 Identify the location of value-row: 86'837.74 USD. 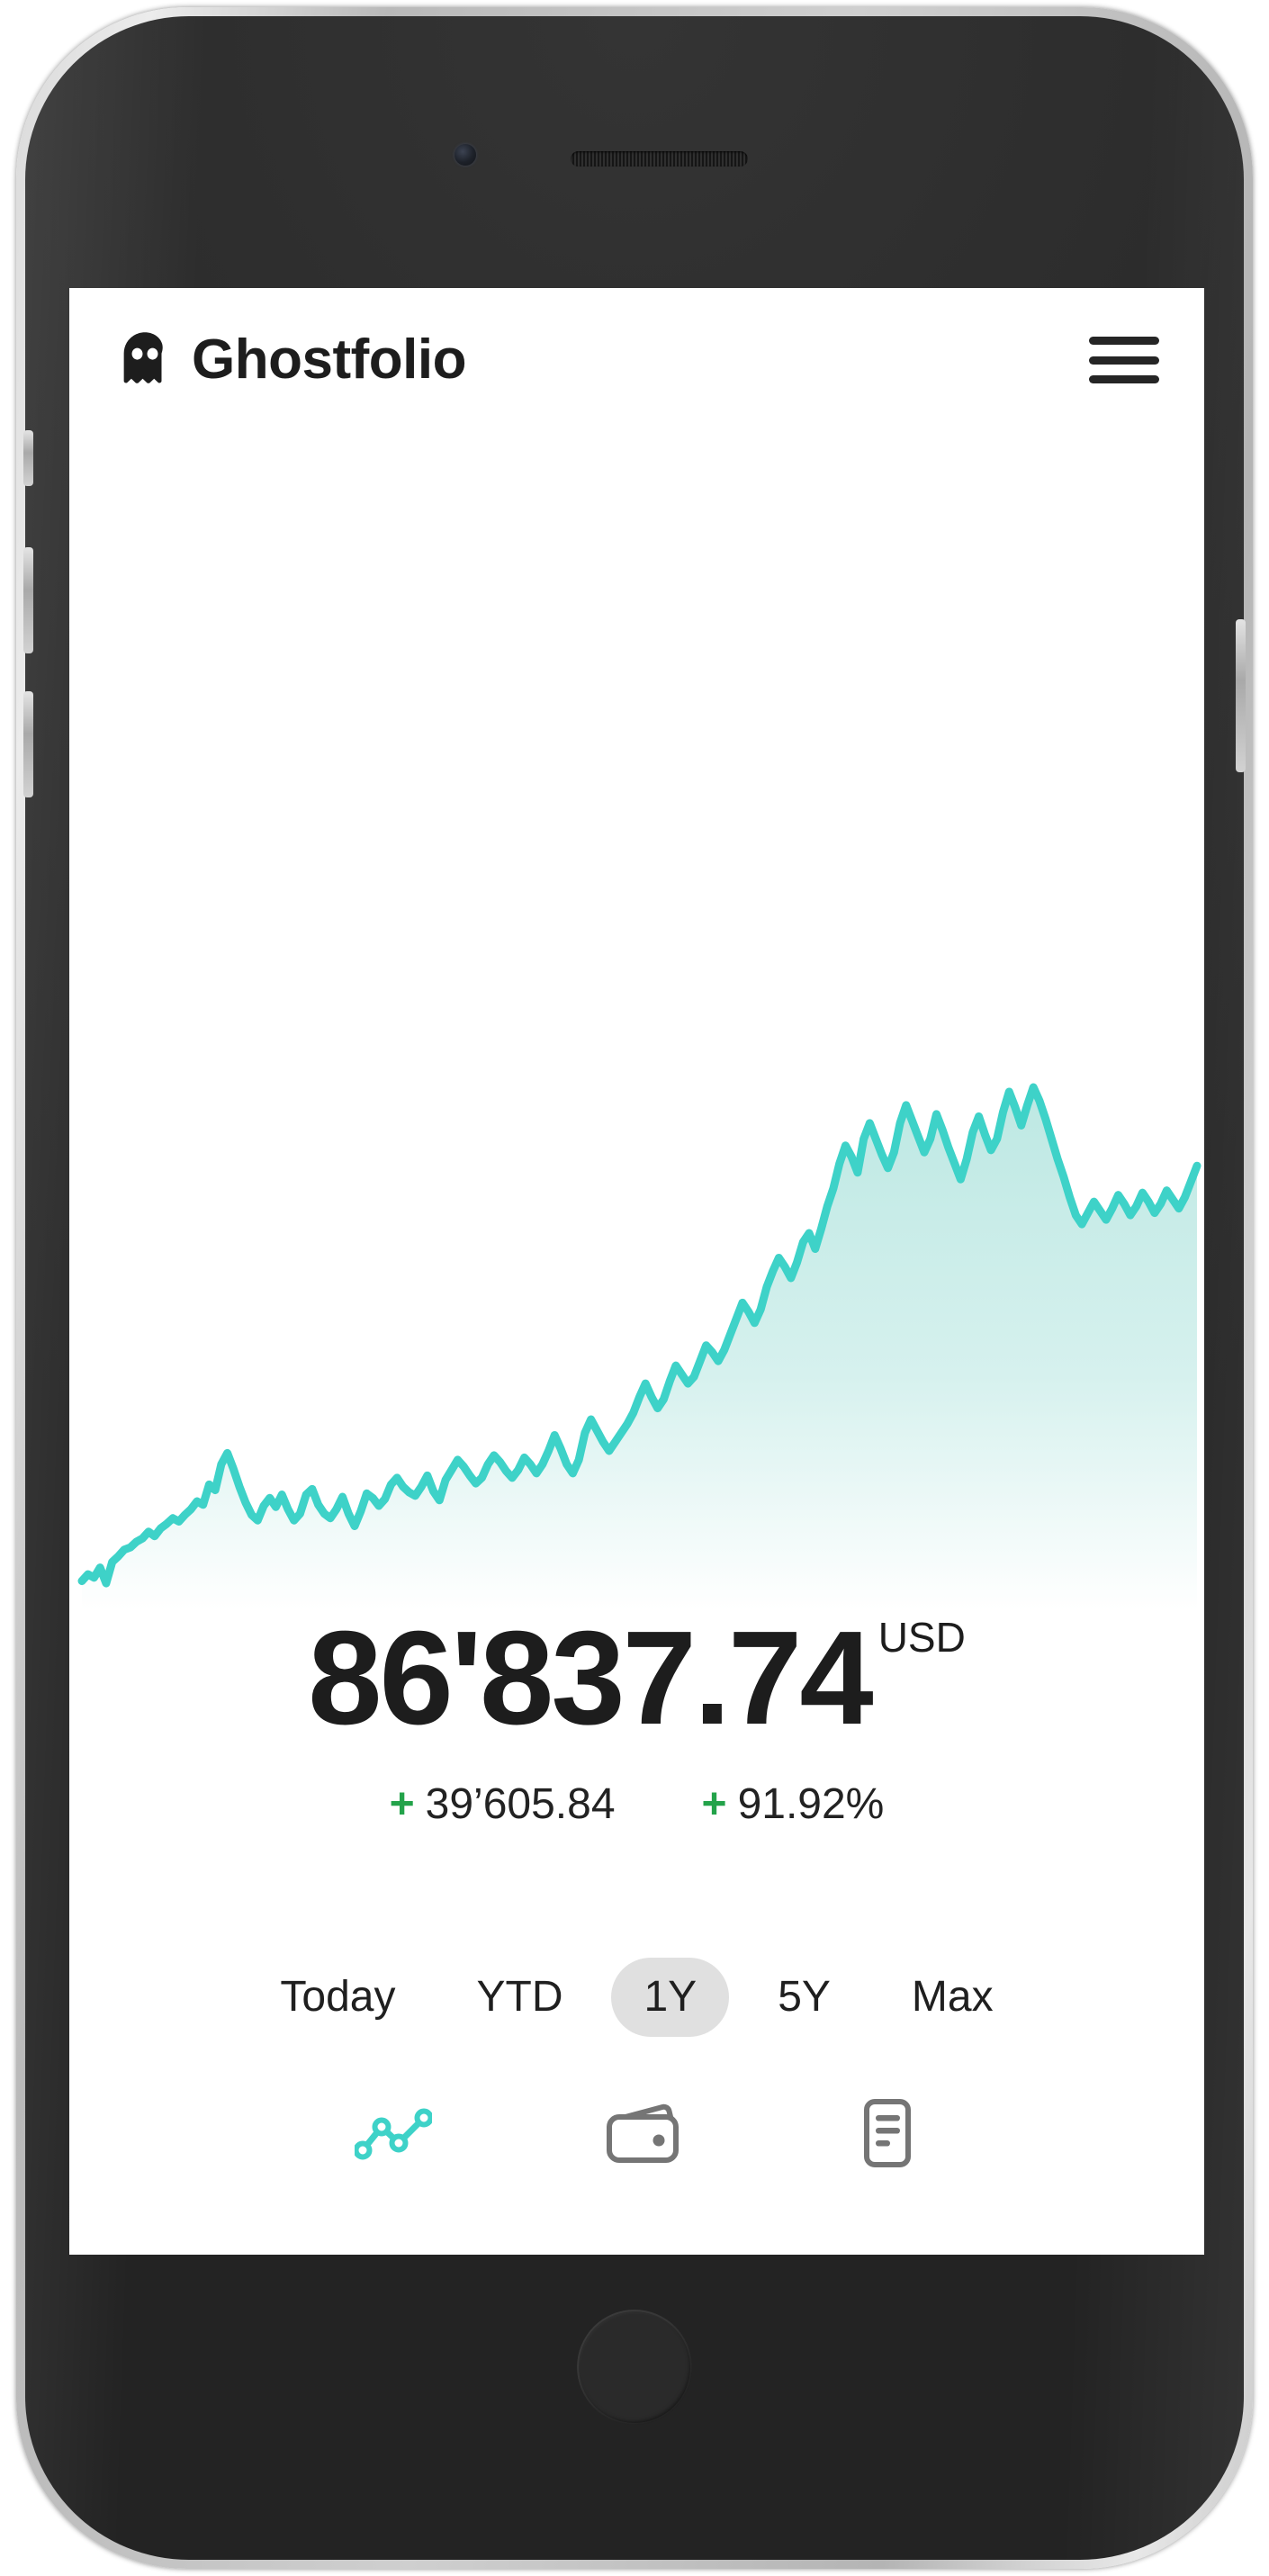
(637, 1678).